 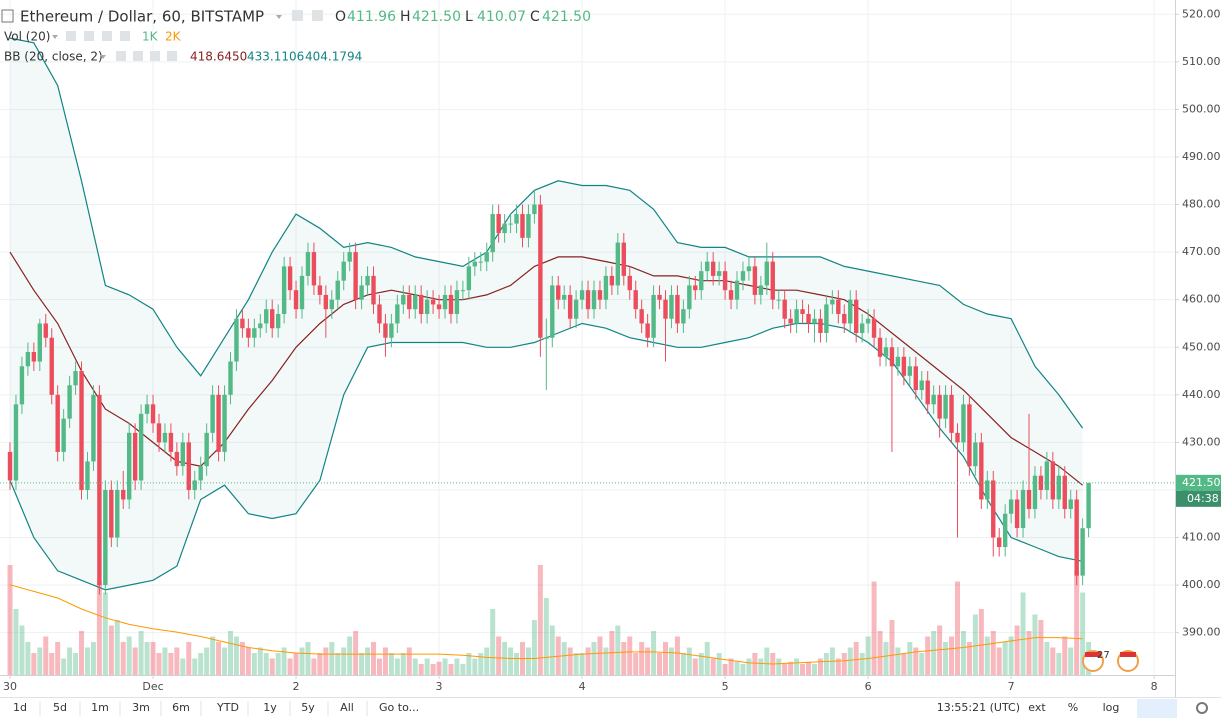 What do you see at coordinates (100, 707) in the screenshot?
I see `range-button: 1m` at bounding box center [100, 707].